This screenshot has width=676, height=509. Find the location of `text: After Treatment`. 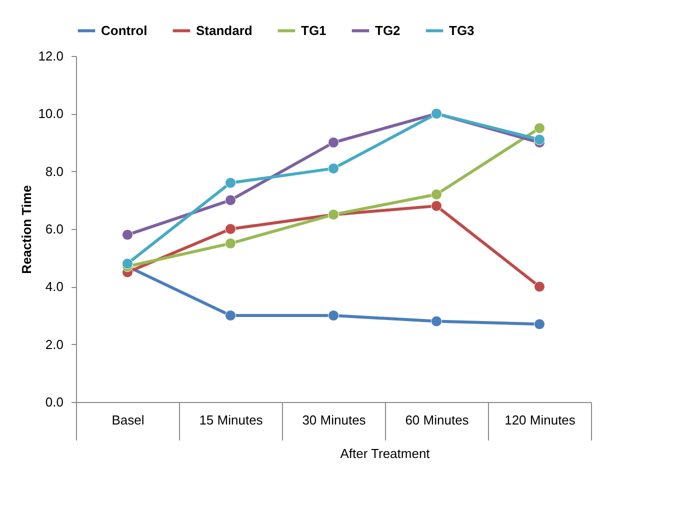

text: After Treatment is located at coordinates (385, 453).